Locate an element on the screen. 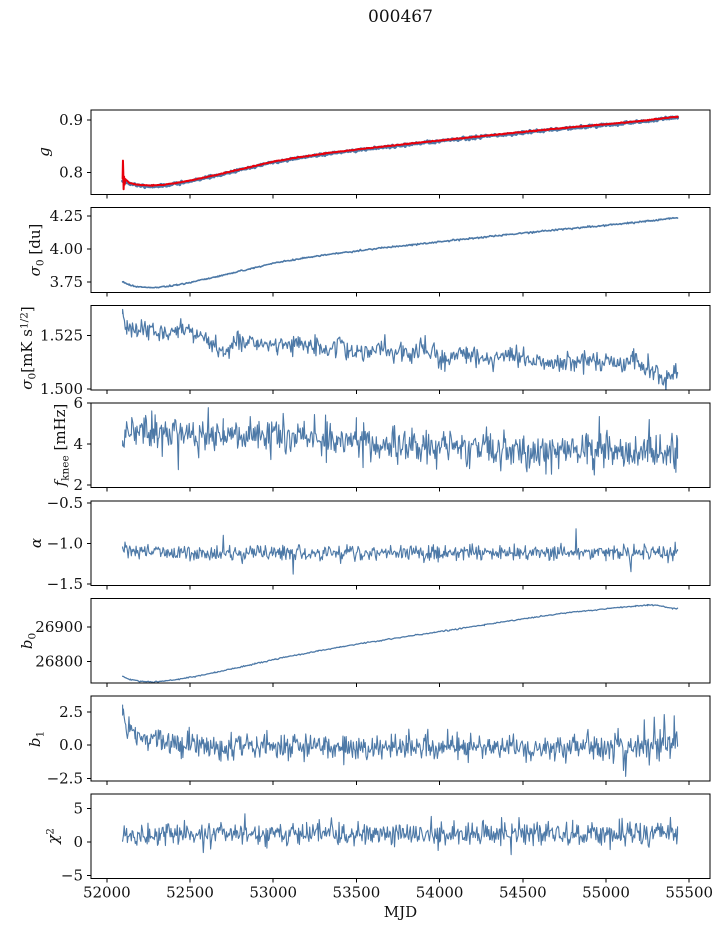 This screenshot has height=936, width=725. y-axis-label-b1: b1 is located at coordinates (36, 738).